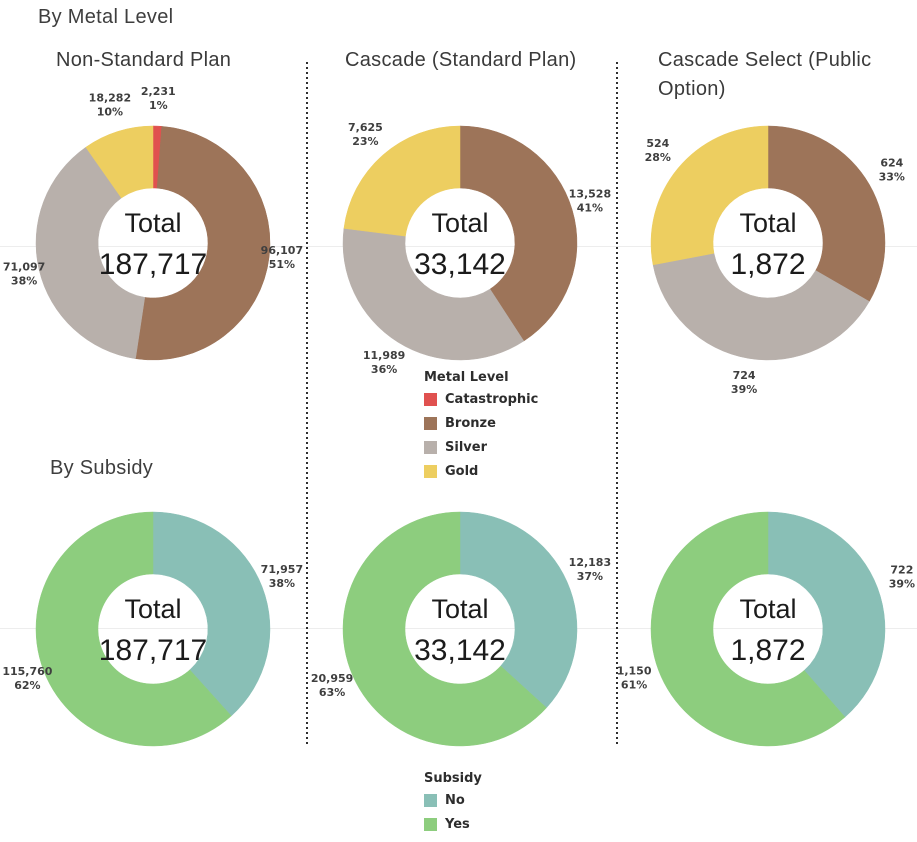  I want to click on slice-label-bronze: 13,528 41%, so click(590, 200).